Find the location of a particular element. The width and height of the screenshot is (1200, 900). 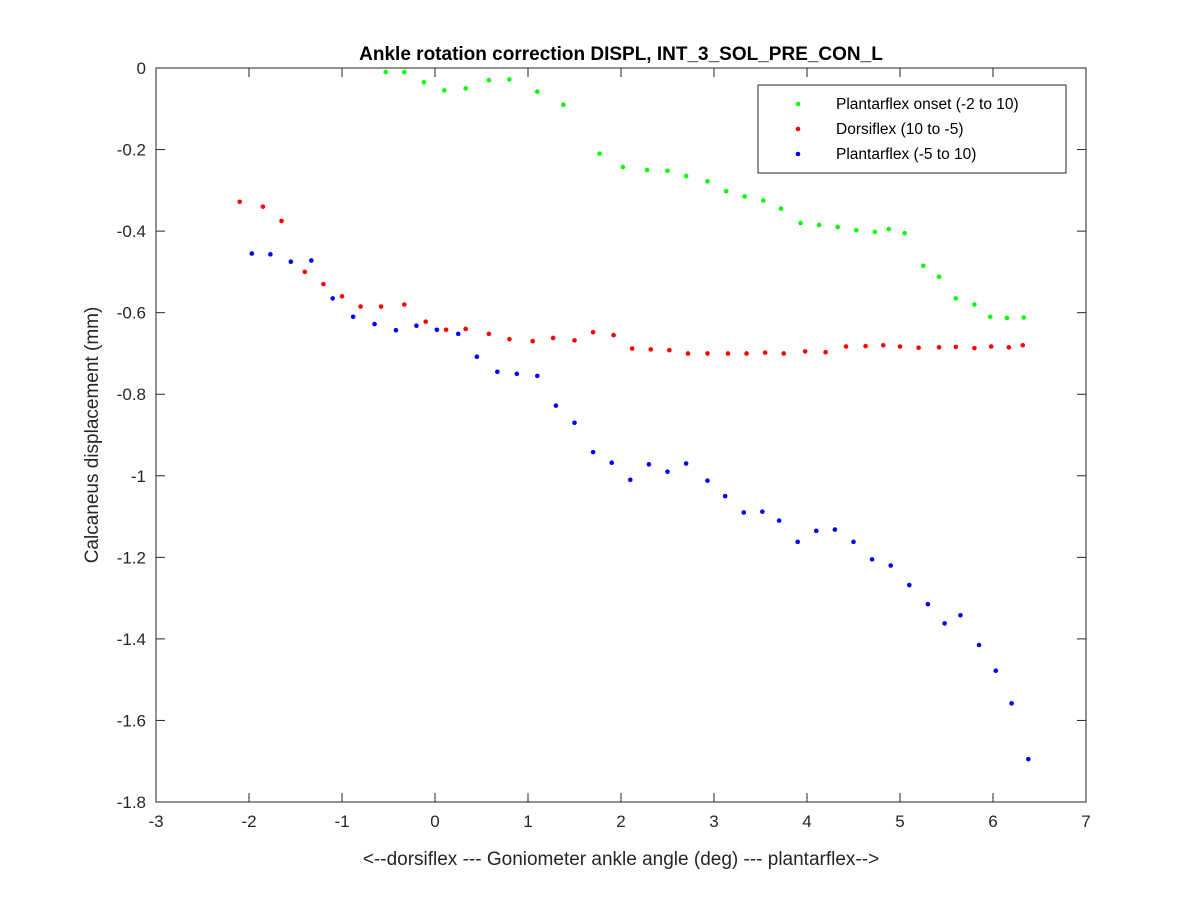

y-tick-label: -0.8 is located at coordinates (131, 394).